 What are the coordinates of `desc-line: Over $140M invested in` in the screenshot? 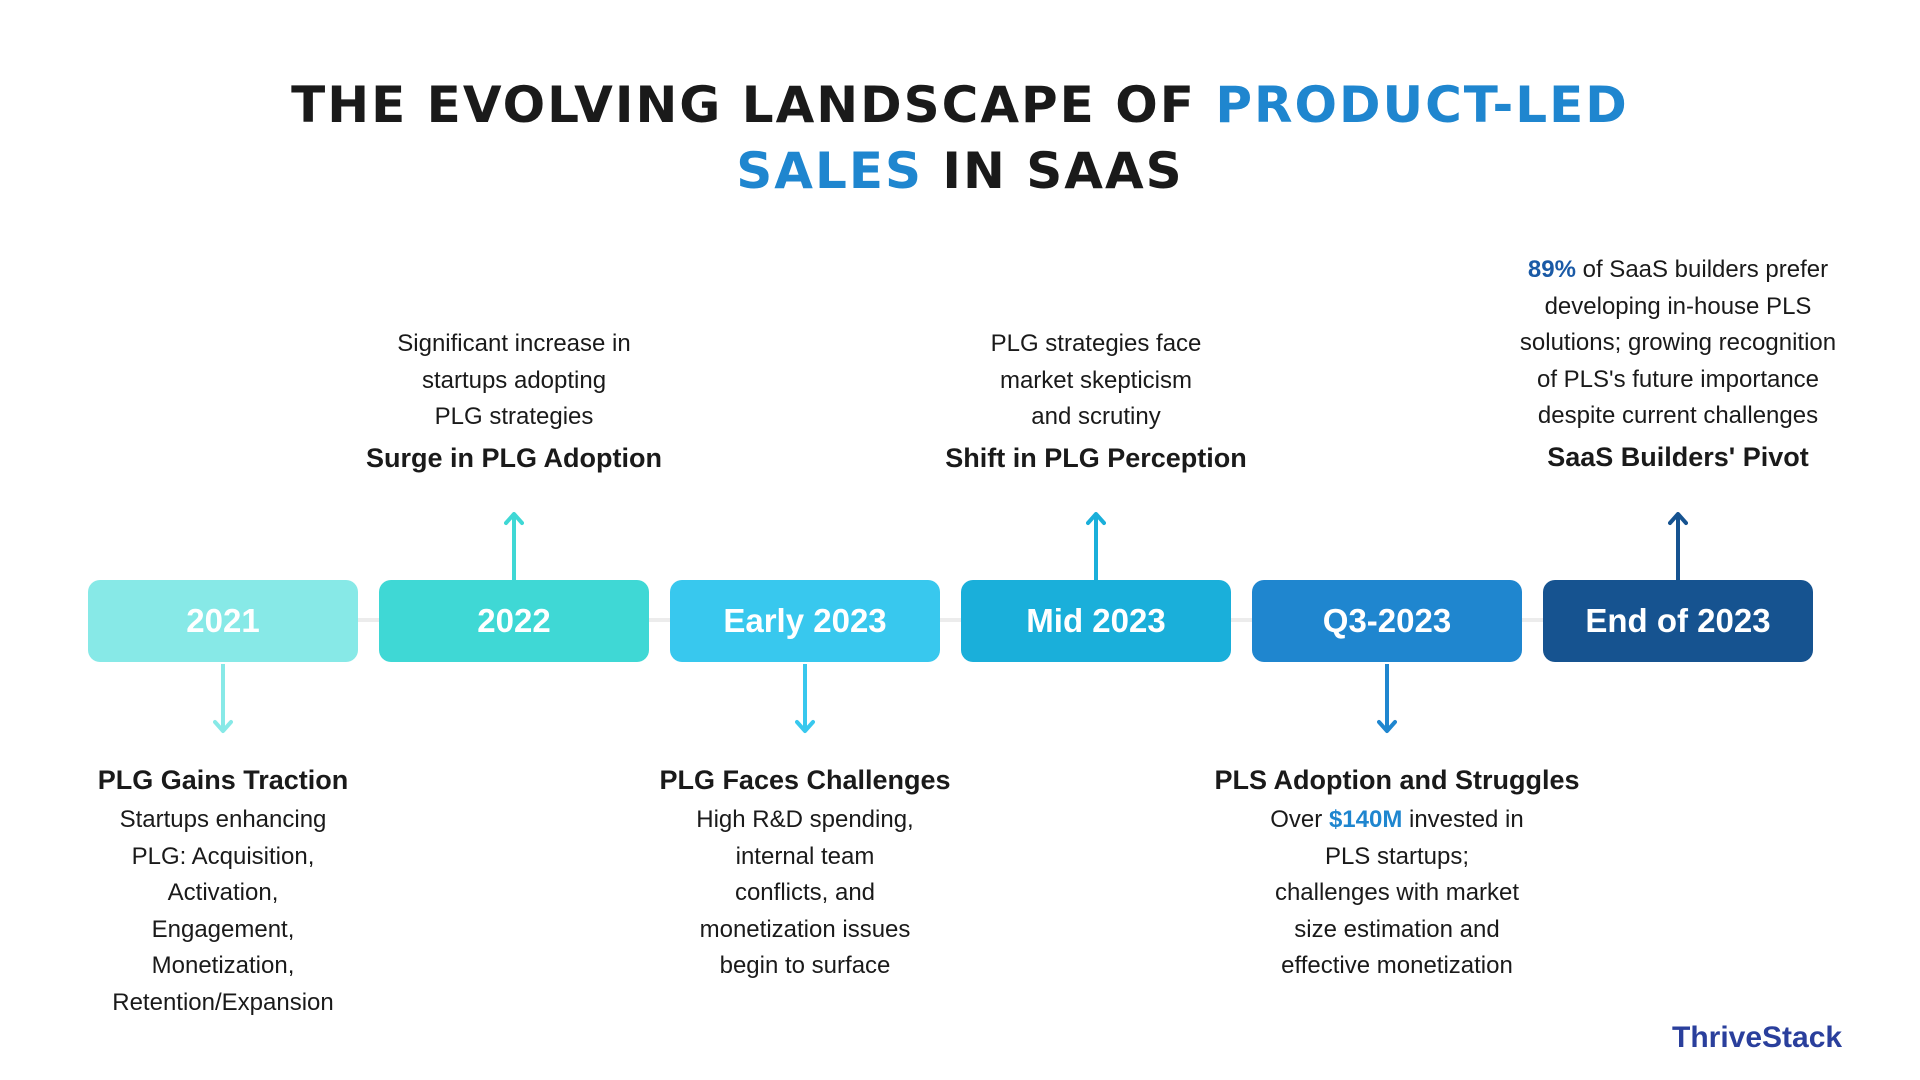 It's located at (1397, 820).